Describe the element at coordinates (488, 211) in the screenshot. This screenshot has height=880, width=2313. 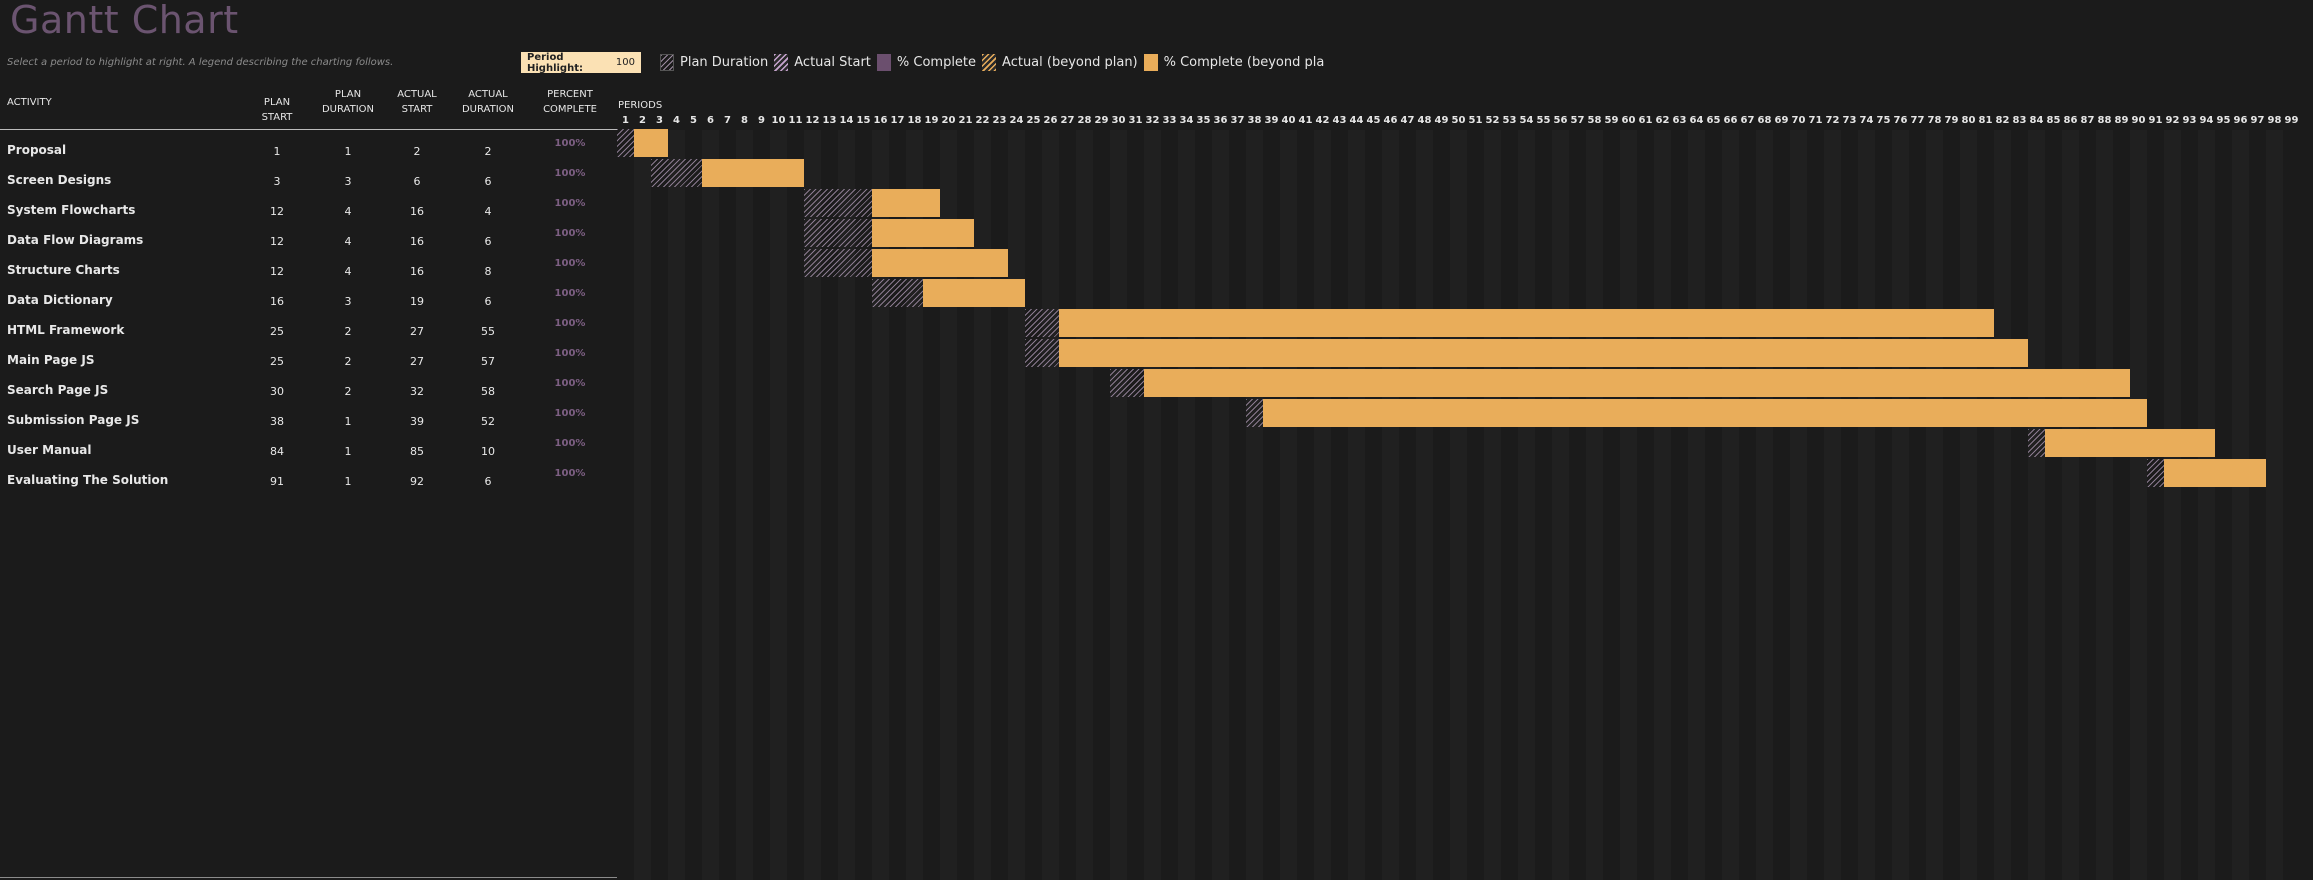
I see `actual-duration-value: 4` at that location.